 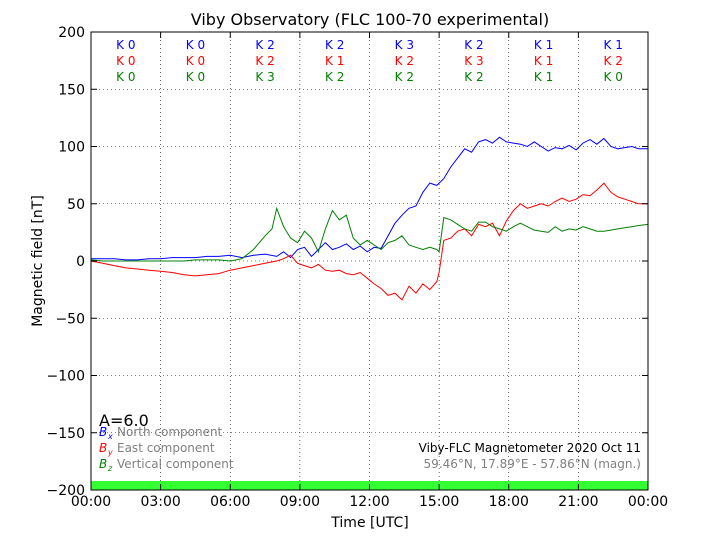 I want to click on y-tick-label: 150, so click(x=71, y=90).